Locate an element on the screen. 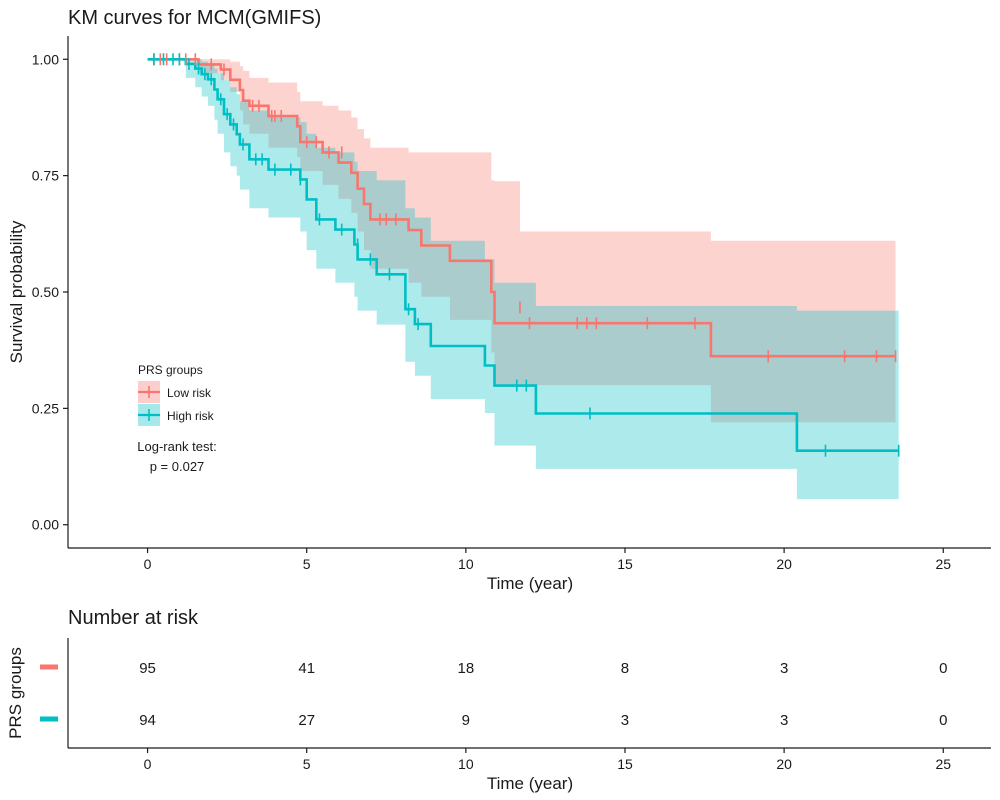 The height and width of the screenshot is (800, 1000). km-chart-title: KM curves for MCM(GMIFS) is located at coordinates (194, 18).